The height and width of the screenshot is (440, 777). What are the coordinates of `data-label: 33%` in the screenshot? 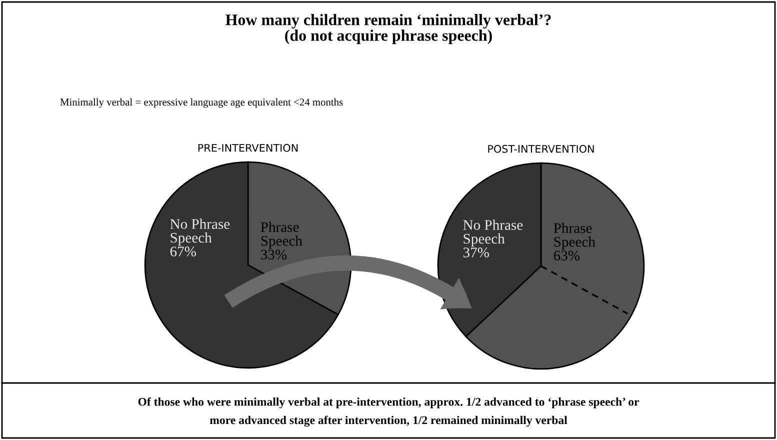 It's located at (274, 255).